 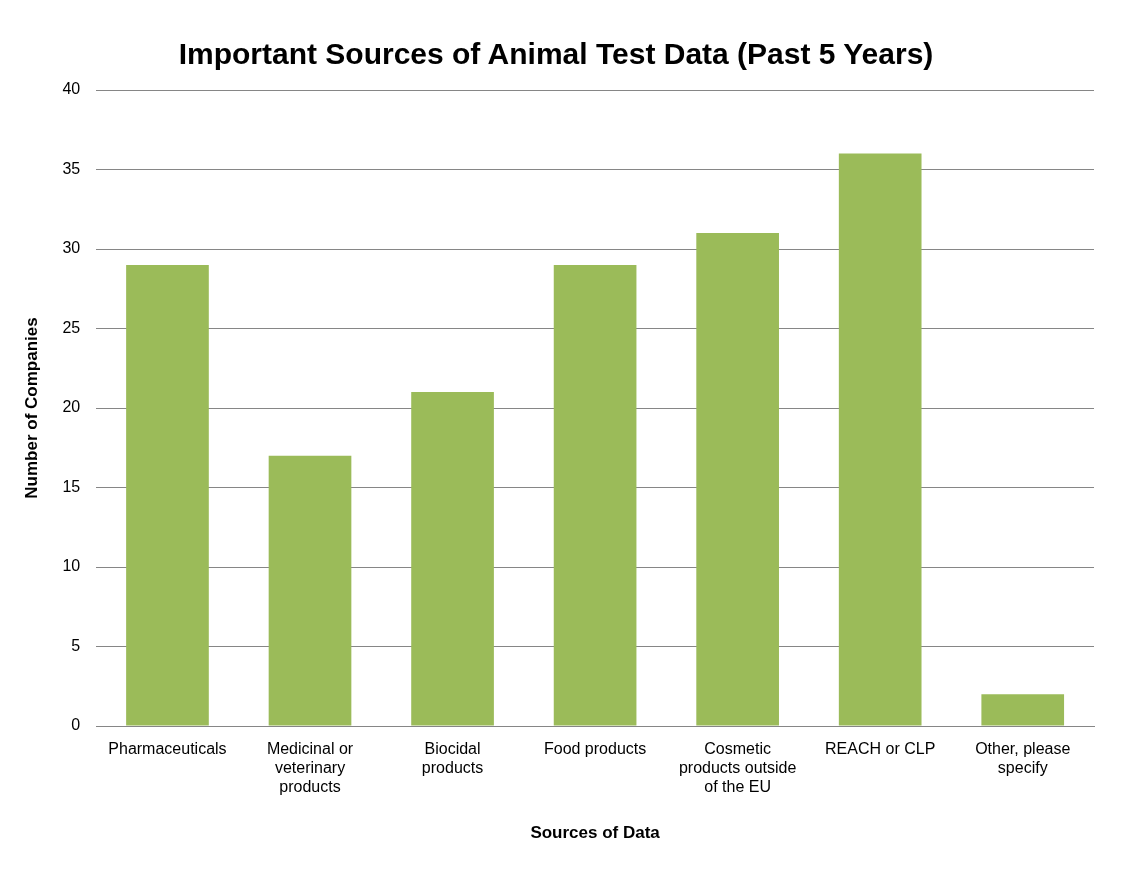 I want to click on x-tick-label: Cosmetic products outside of the EU, so click(x=737, y=768).